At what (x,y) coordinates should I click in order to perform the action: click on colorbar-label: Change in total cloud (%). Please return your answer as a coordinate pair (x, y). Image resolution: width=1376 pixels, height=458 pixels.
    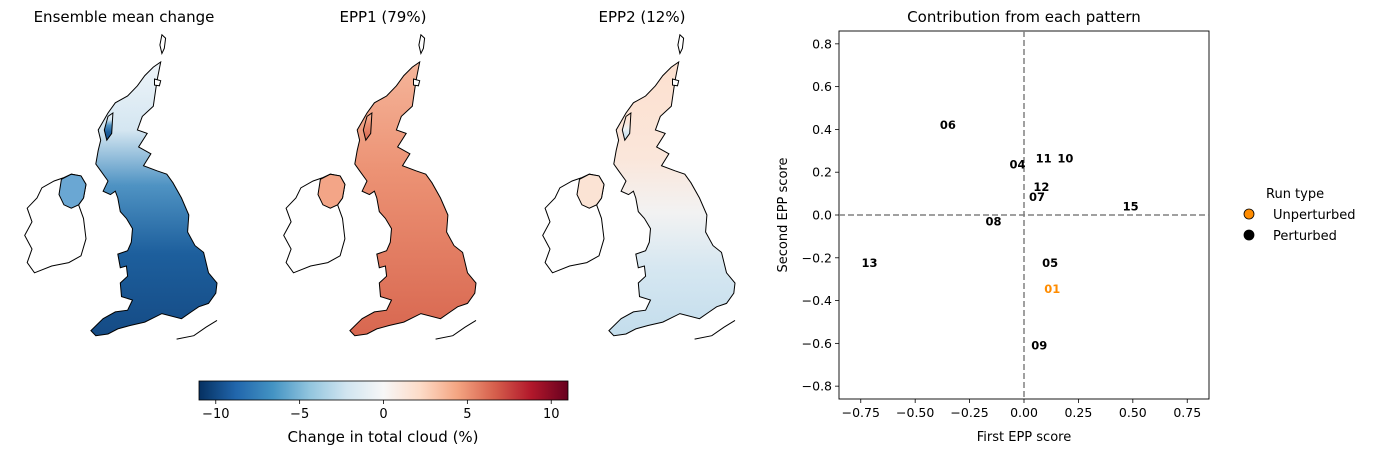
    Looking at the image, I should click on (382, 437).